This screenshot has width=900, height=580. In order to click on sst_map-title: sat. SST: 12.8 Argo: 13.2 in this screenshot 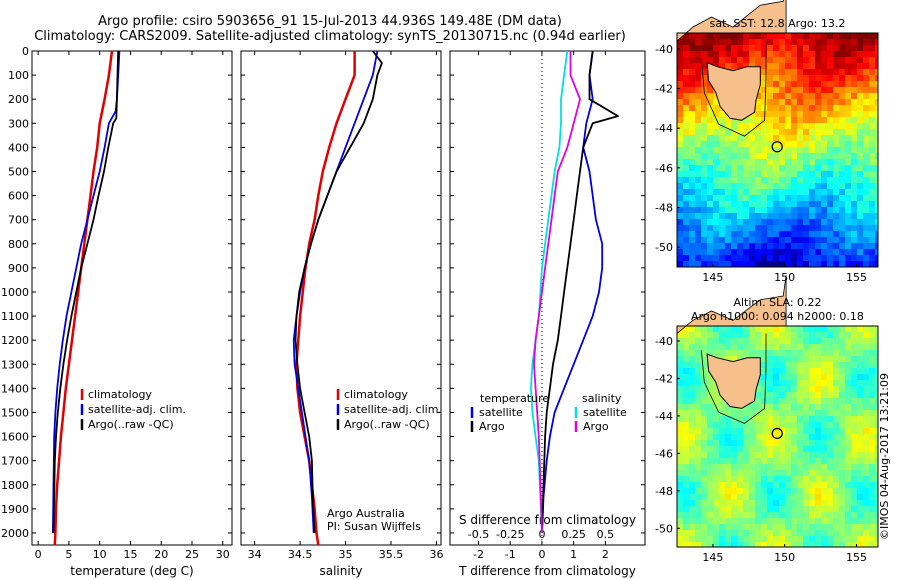, I will do `click(778, 23)`.